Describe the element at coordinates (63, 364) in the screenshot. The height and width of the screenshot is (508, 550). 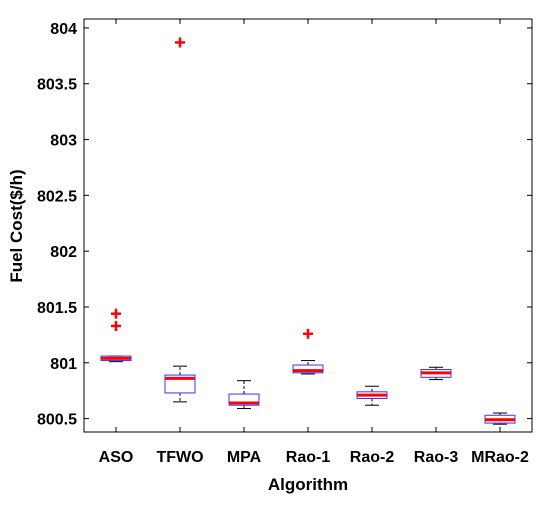
I see `y-tick-label: 801` at that location.